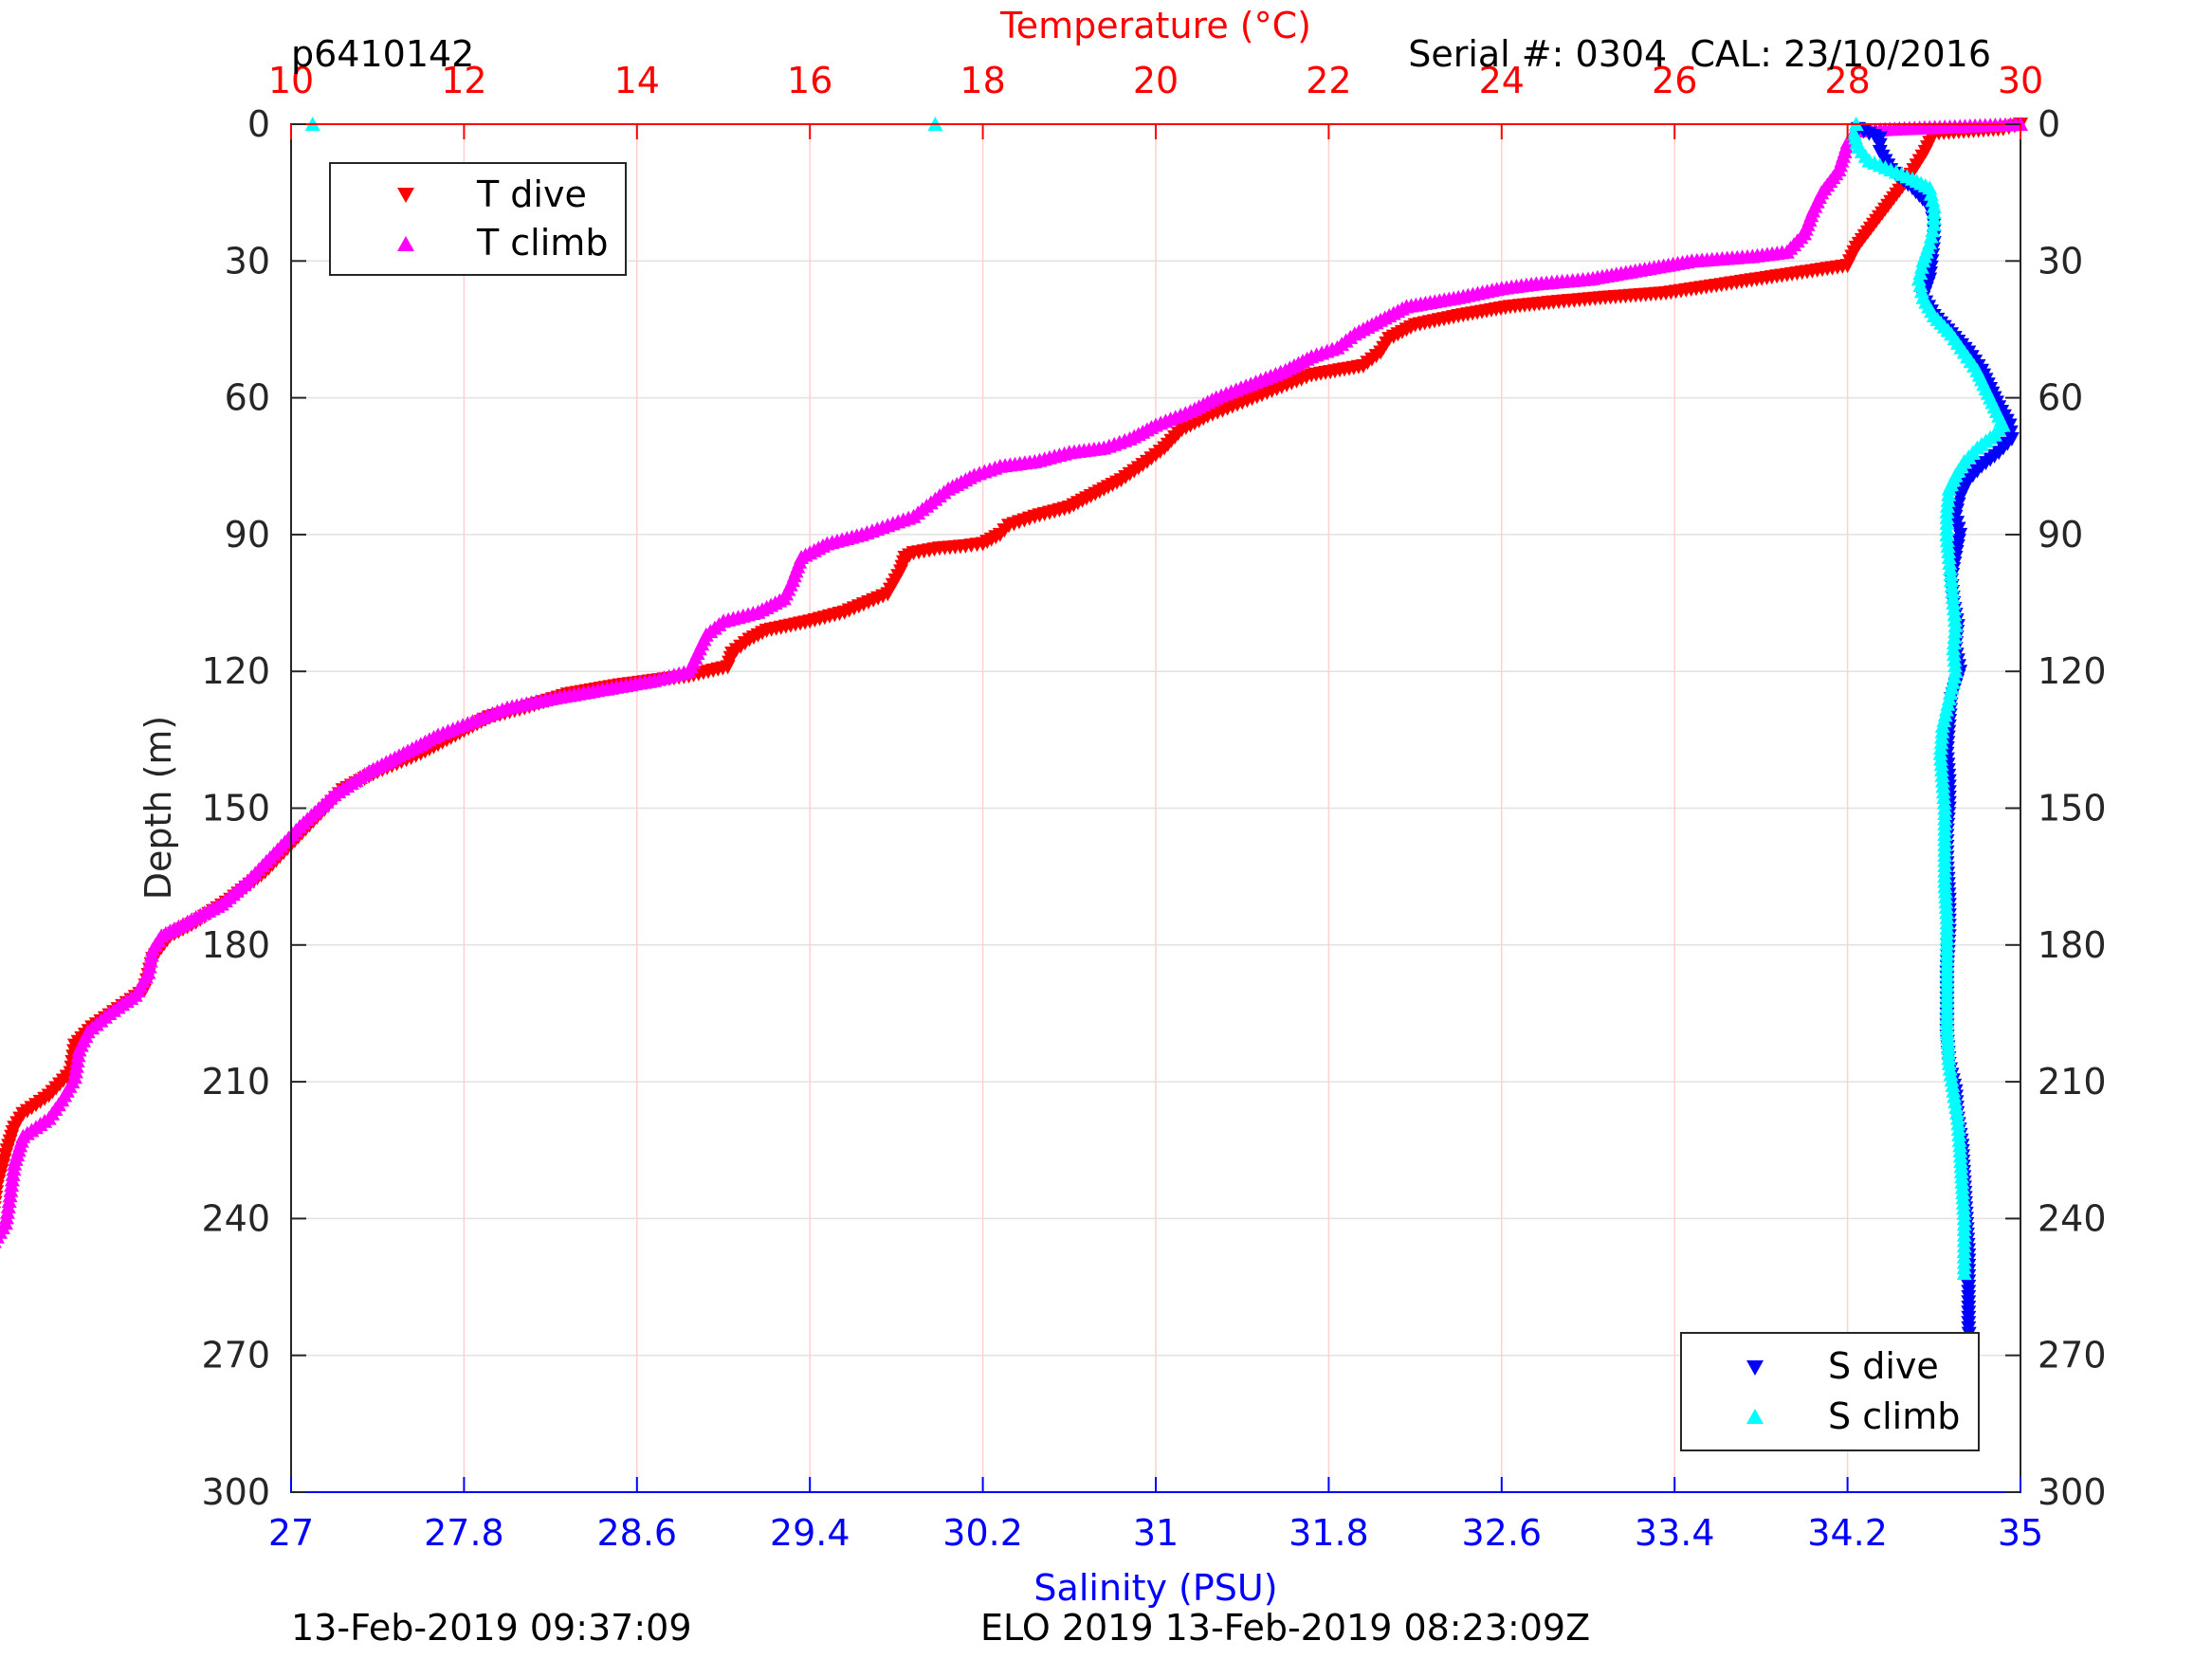 The image size is (2212, 1659). I want to click on legend-t-climb-label: T climb, so click(542, 243).